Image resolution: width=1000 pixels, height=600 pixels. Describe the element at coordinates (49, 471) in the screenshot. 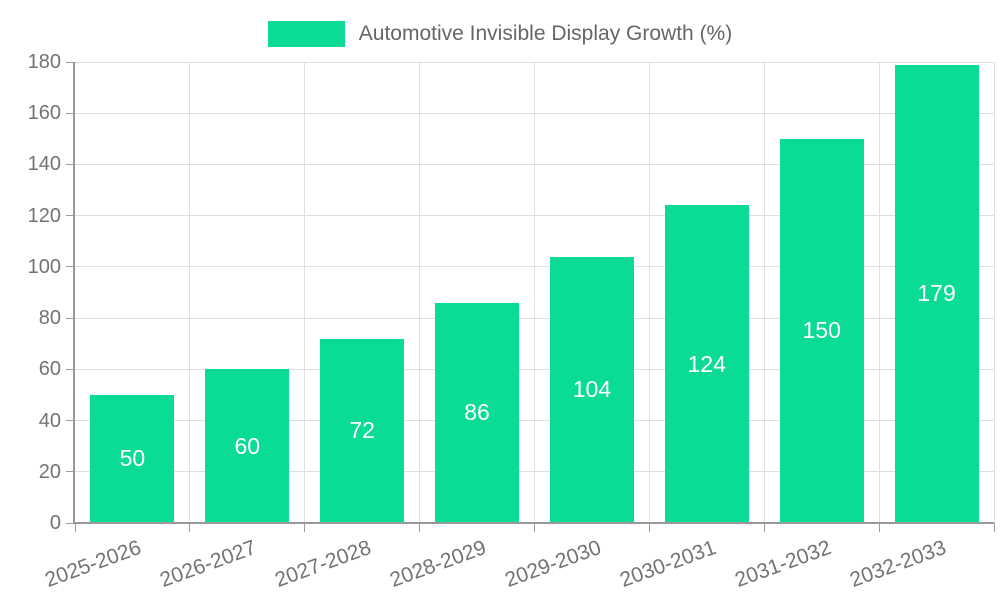

I see `y-axis-tick-label: 20` at that location.